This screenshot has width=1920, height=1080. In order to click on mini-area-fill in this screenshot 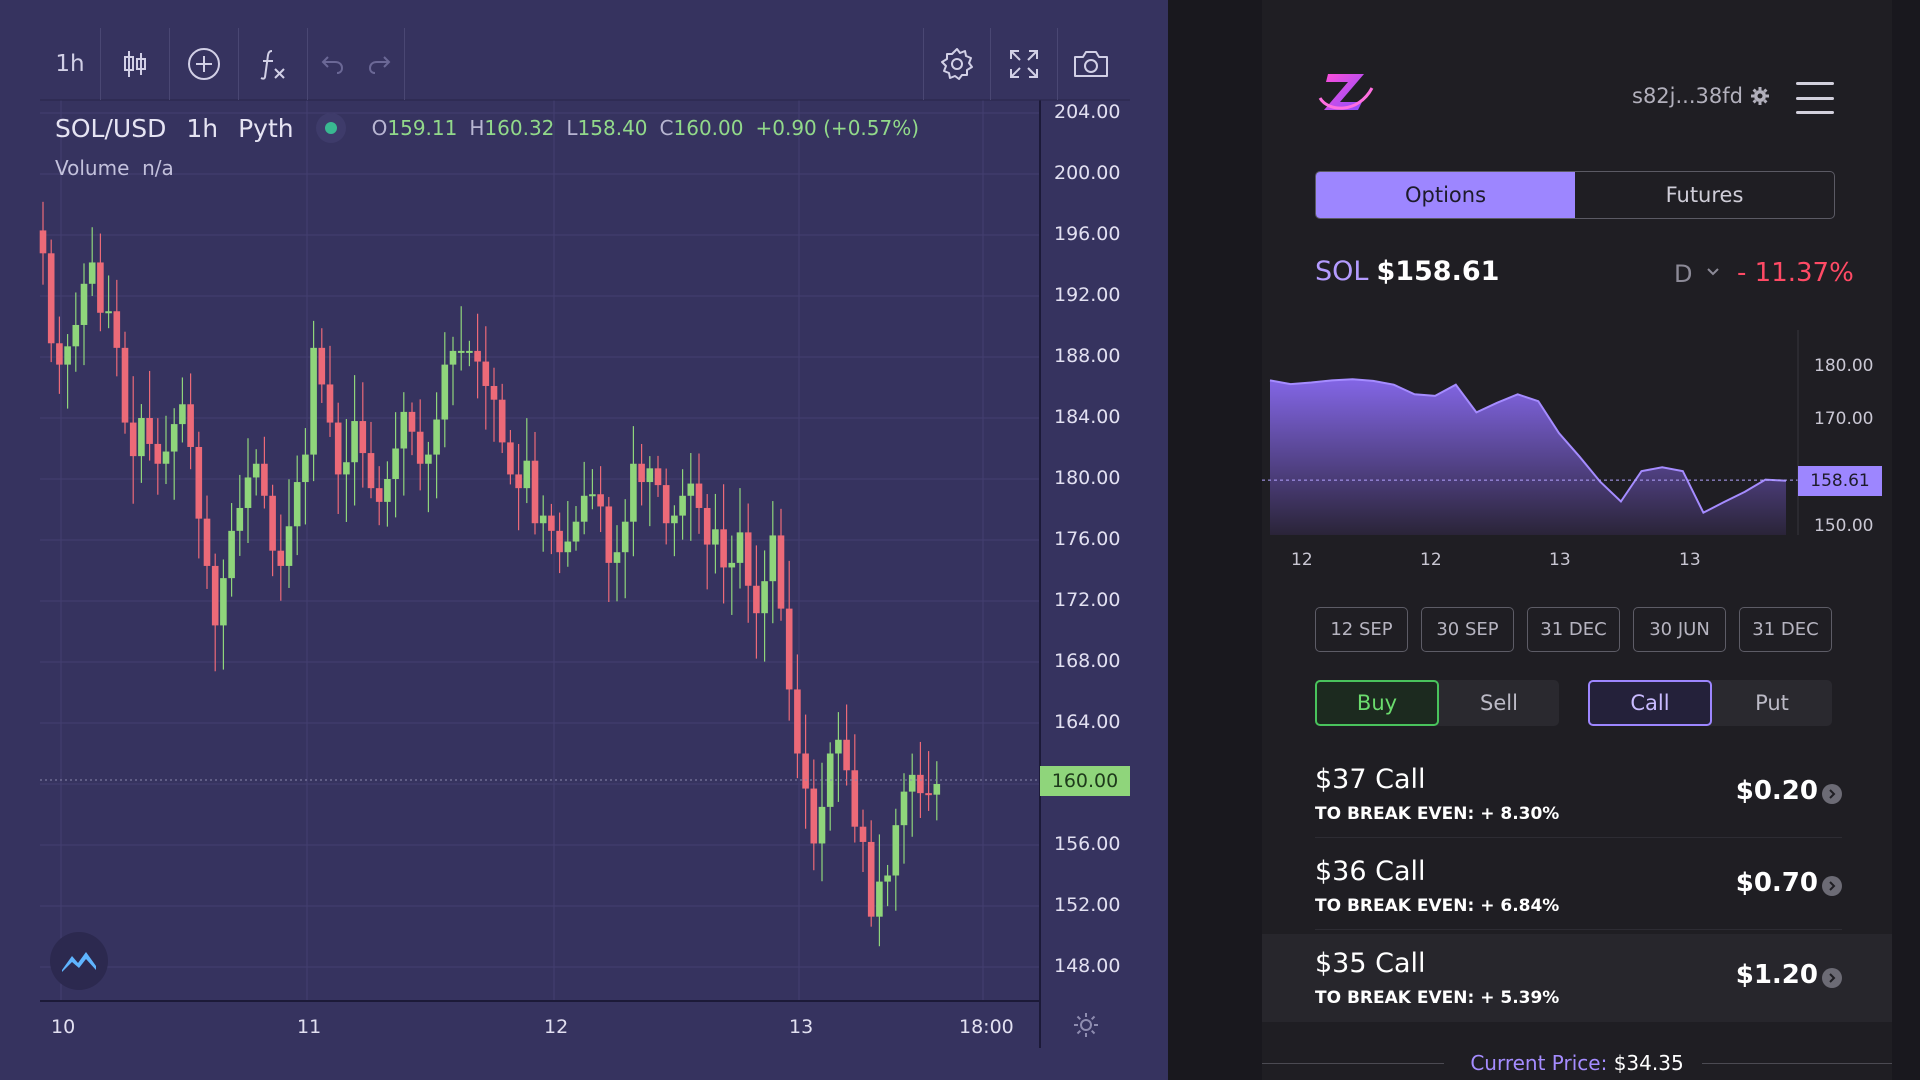, I will do `click(1528, 457)`.